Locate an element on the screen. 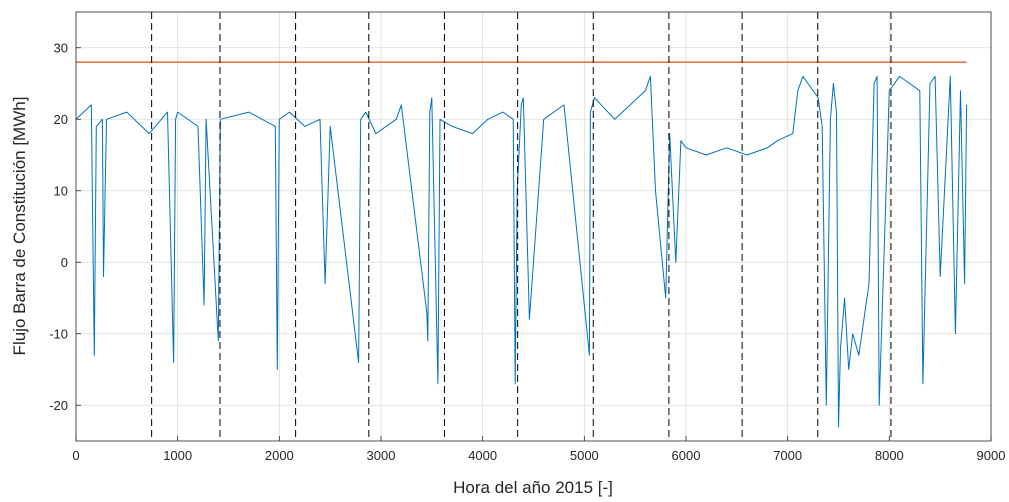  x-tick-label: 9000 is located at coordinates (991, 455).